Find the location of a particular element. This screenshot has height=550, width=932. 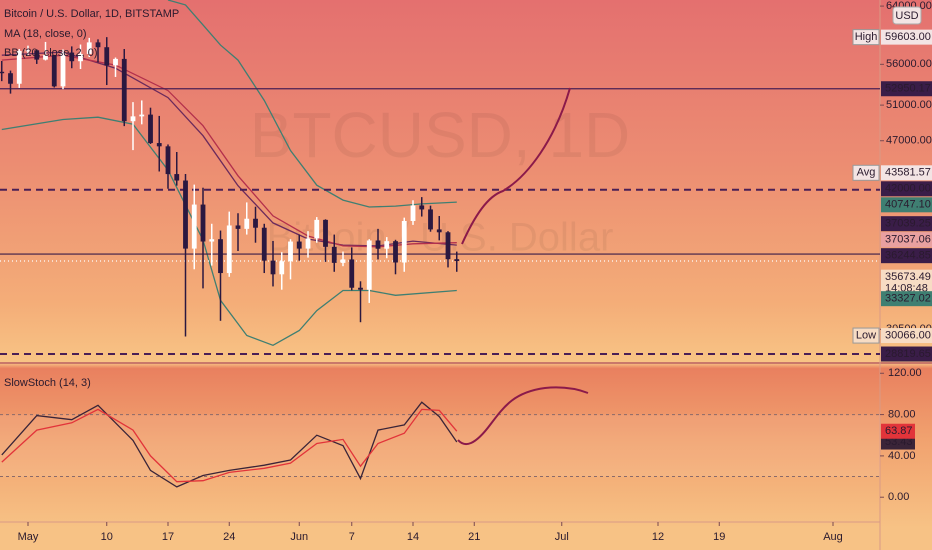

x-tick-label: 24 is located at coordinates (229, 537).